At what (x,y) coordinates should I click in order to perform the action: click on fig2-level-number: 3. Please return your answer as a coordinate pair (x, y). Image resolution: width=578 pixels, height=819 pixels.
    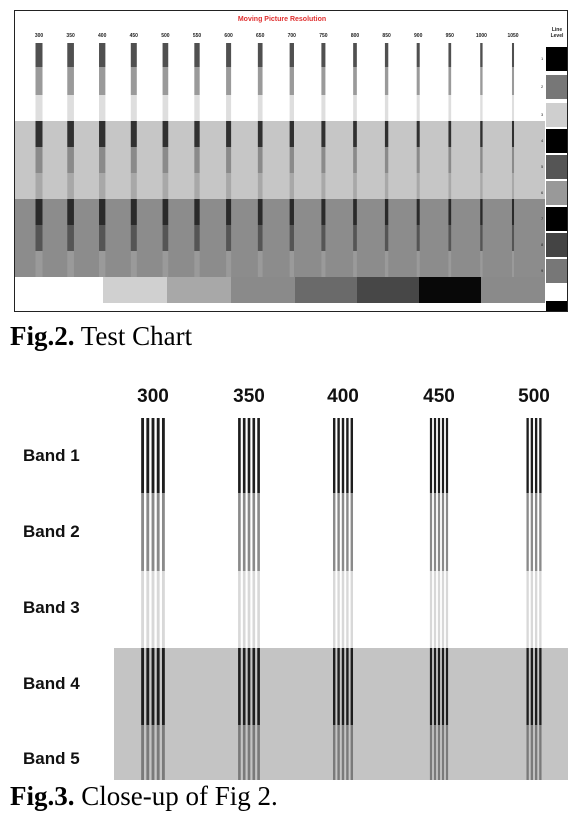
    Looking at the image, I should click on (542, 114).